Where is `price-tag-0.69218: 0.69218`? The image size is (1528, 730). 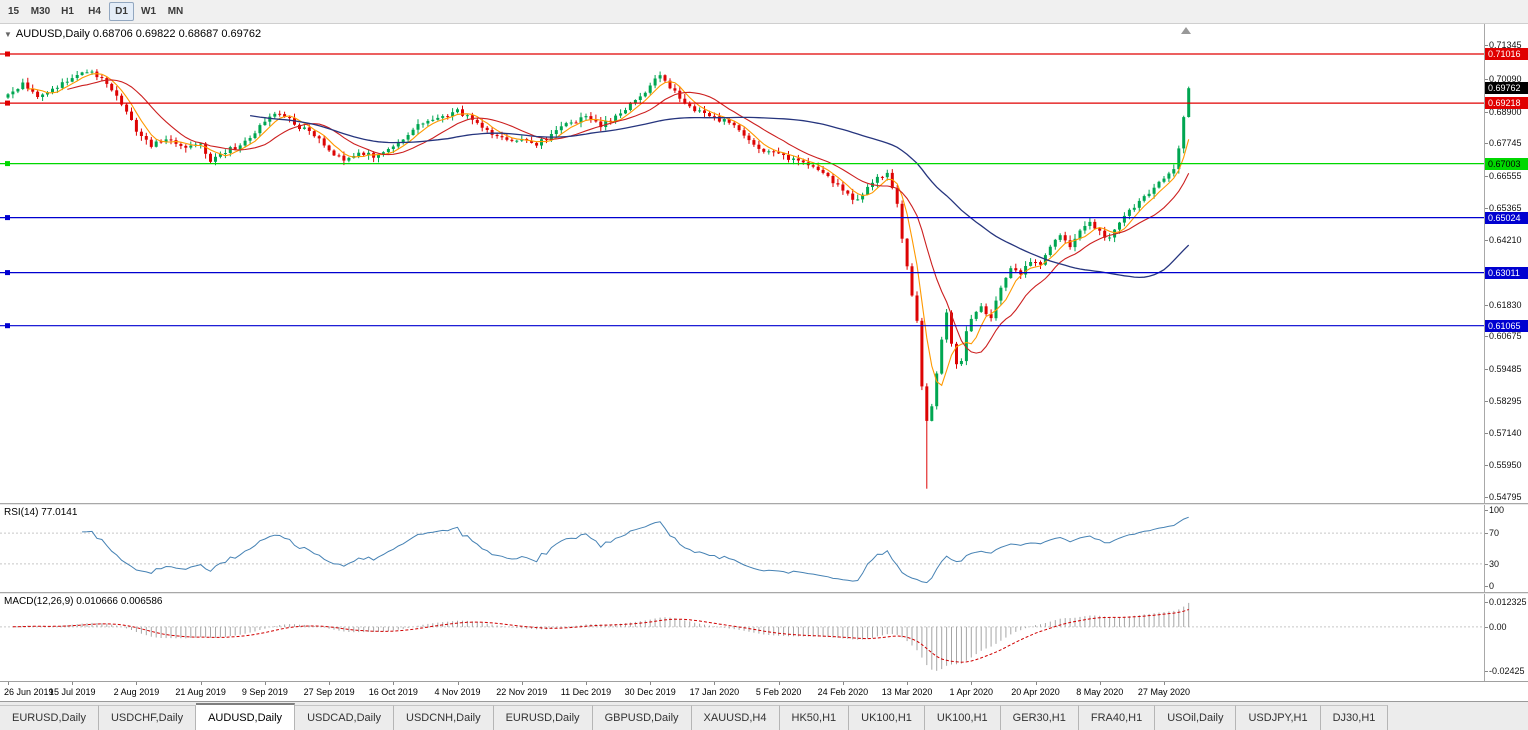 price-tag-0.69218: 0.69218 is located at coordinates (1506, 103).